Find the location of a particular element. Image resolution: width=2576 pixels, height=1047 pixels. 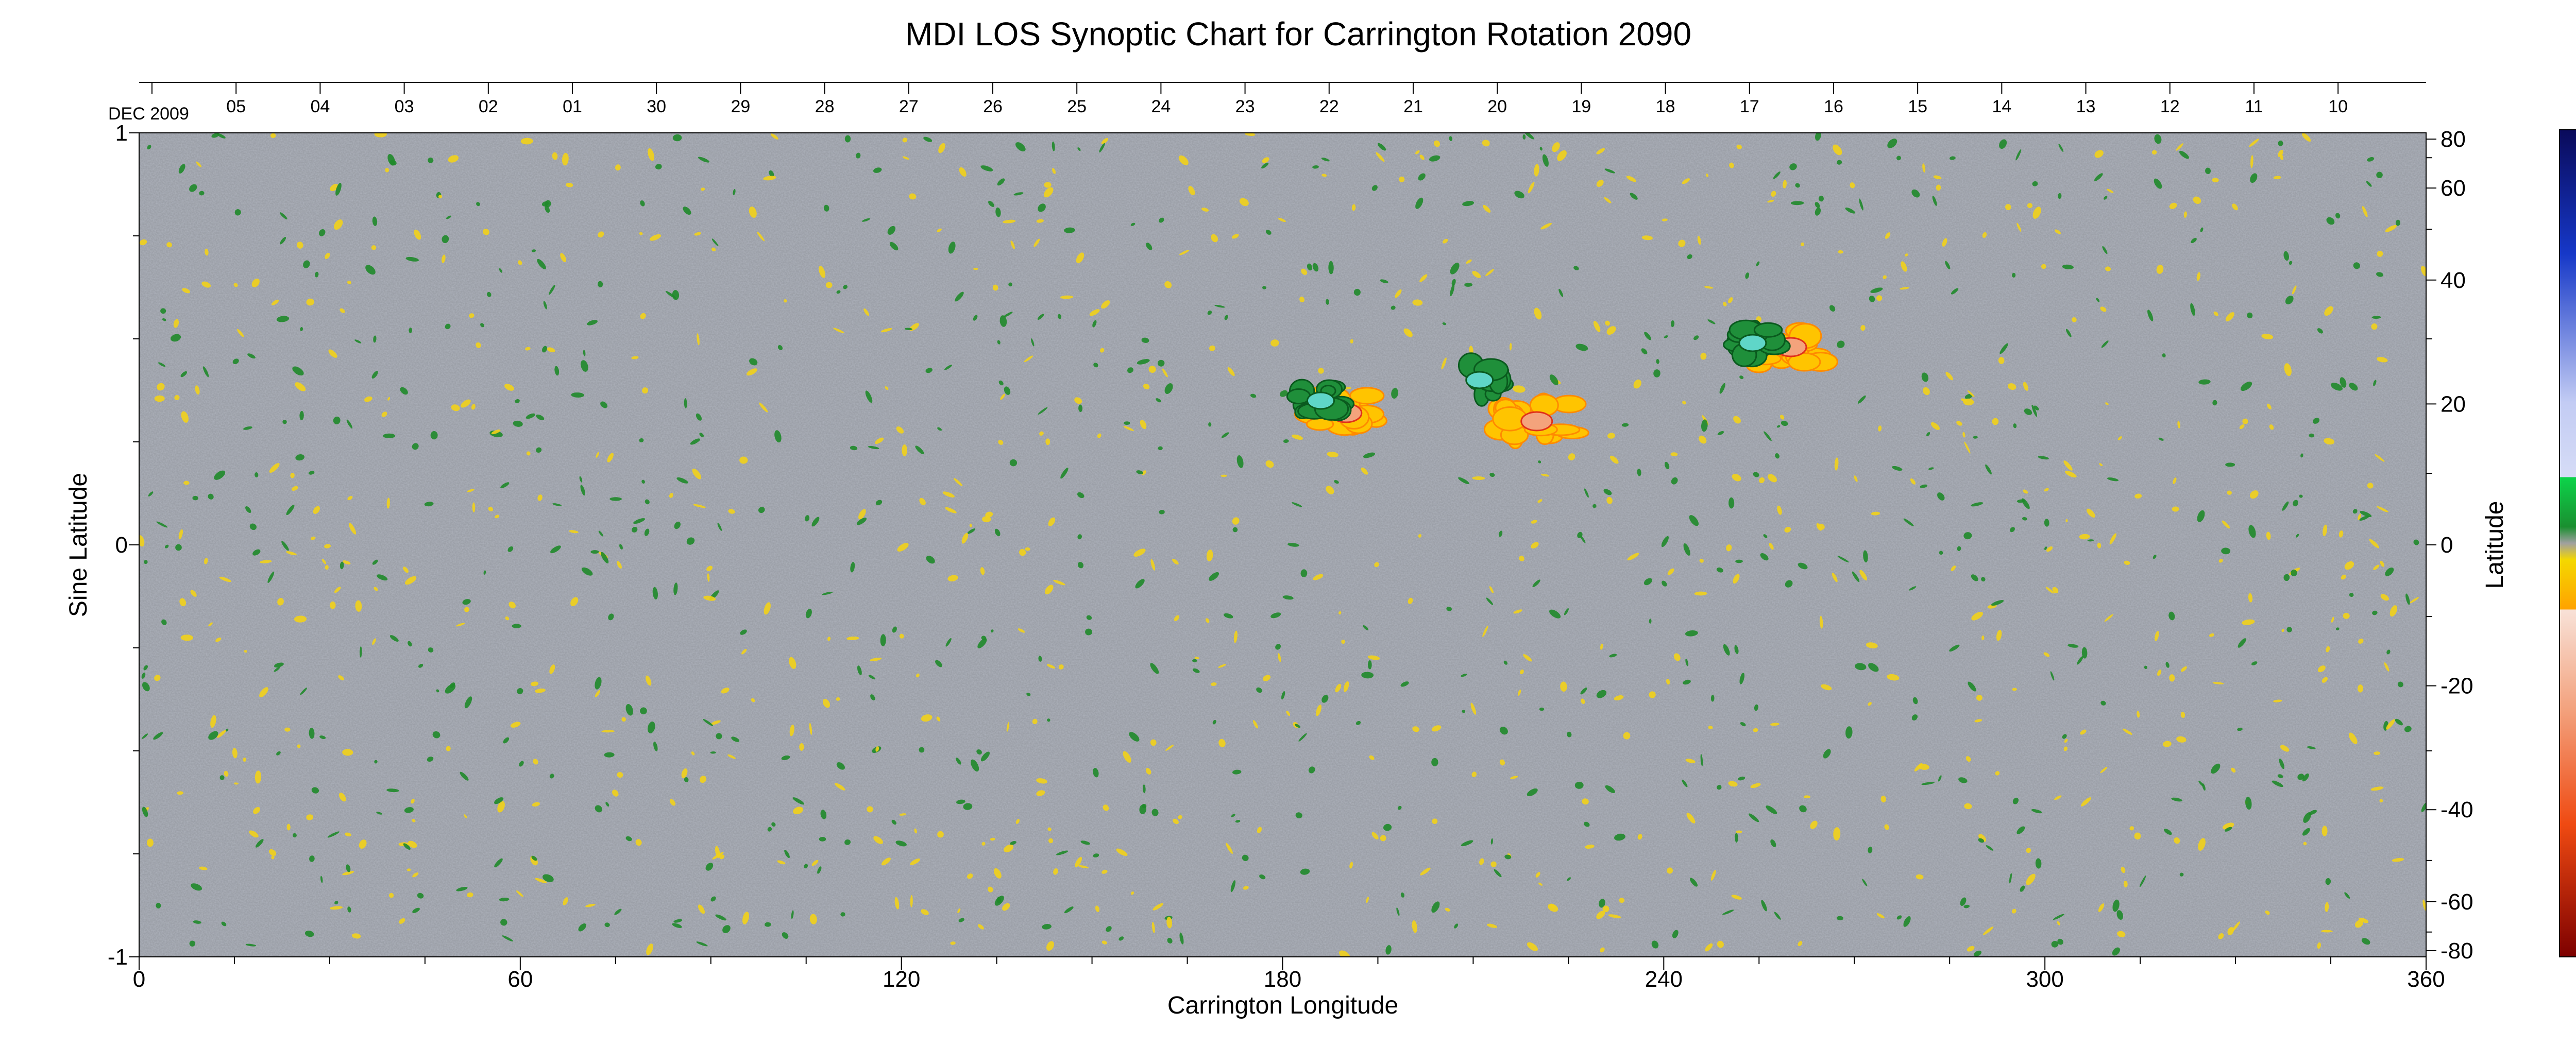

day-tick-label: 14 is located at coordinates (2001, 107).